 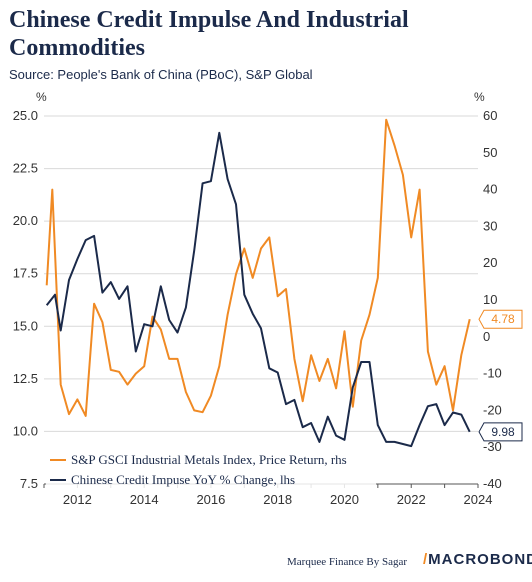 What do you see at coordinates (77, 499) in the screenshot?
I see `x-tick-label: 2012` at bounding box center [77, 499].